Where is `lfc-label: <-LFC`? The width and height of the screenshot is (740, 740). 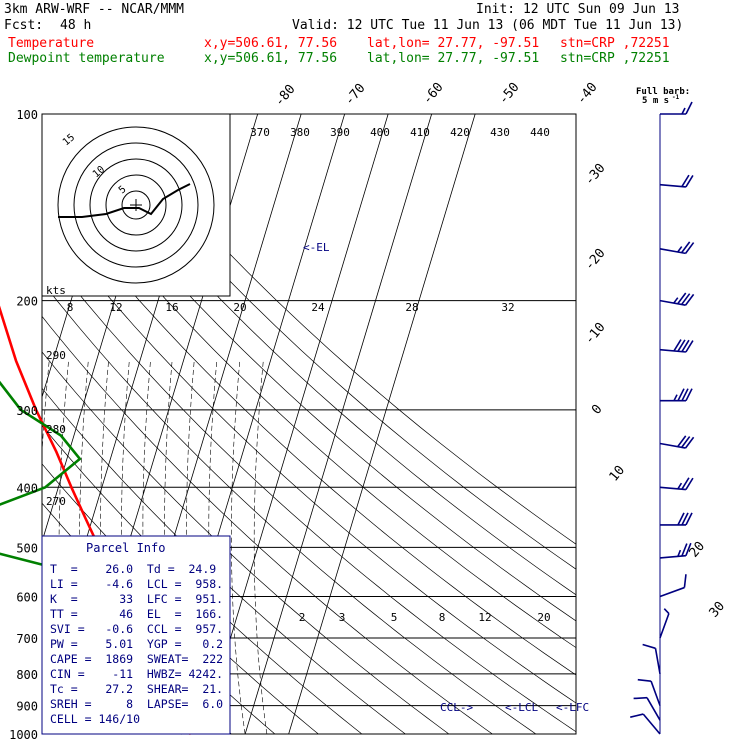 lfc-label: <-LFC is located at coordinates (572, 707).